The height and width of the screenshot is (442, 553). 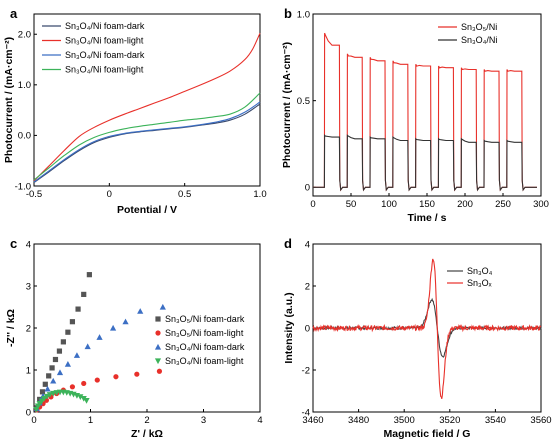 What do you see at coordinates (288, 13) in the screenshot?
I see `panel-label: b` at bounding box center [288, 13].